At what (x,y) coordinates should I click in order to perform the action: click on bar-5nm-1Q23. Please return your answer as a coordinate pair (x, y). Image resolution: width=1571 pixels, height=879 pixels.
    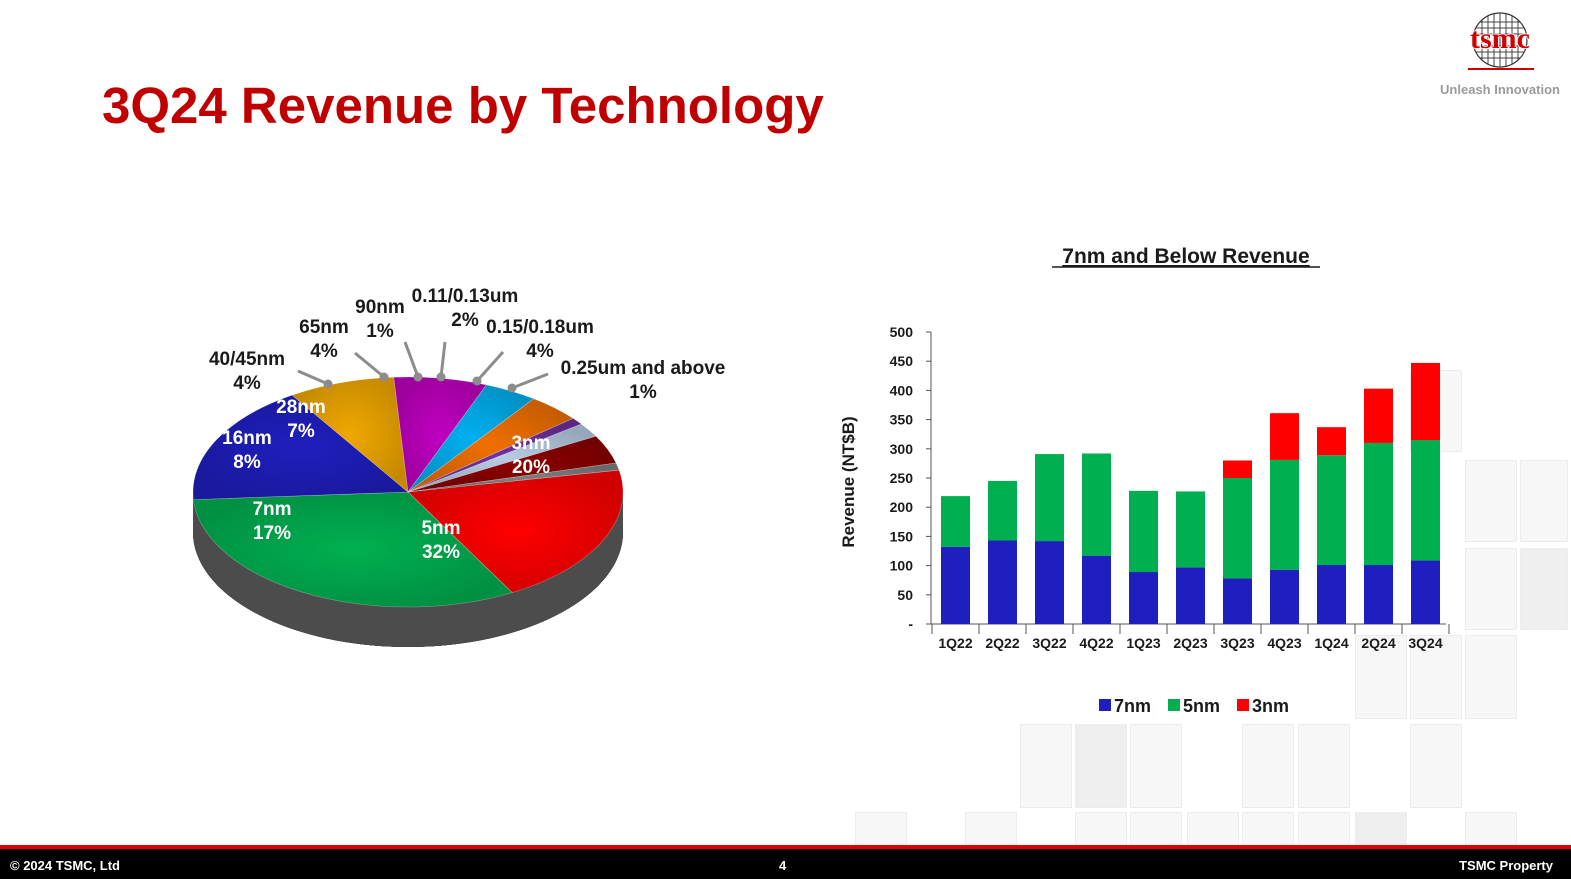
    Looking at the image, I should click on (1143, 531).